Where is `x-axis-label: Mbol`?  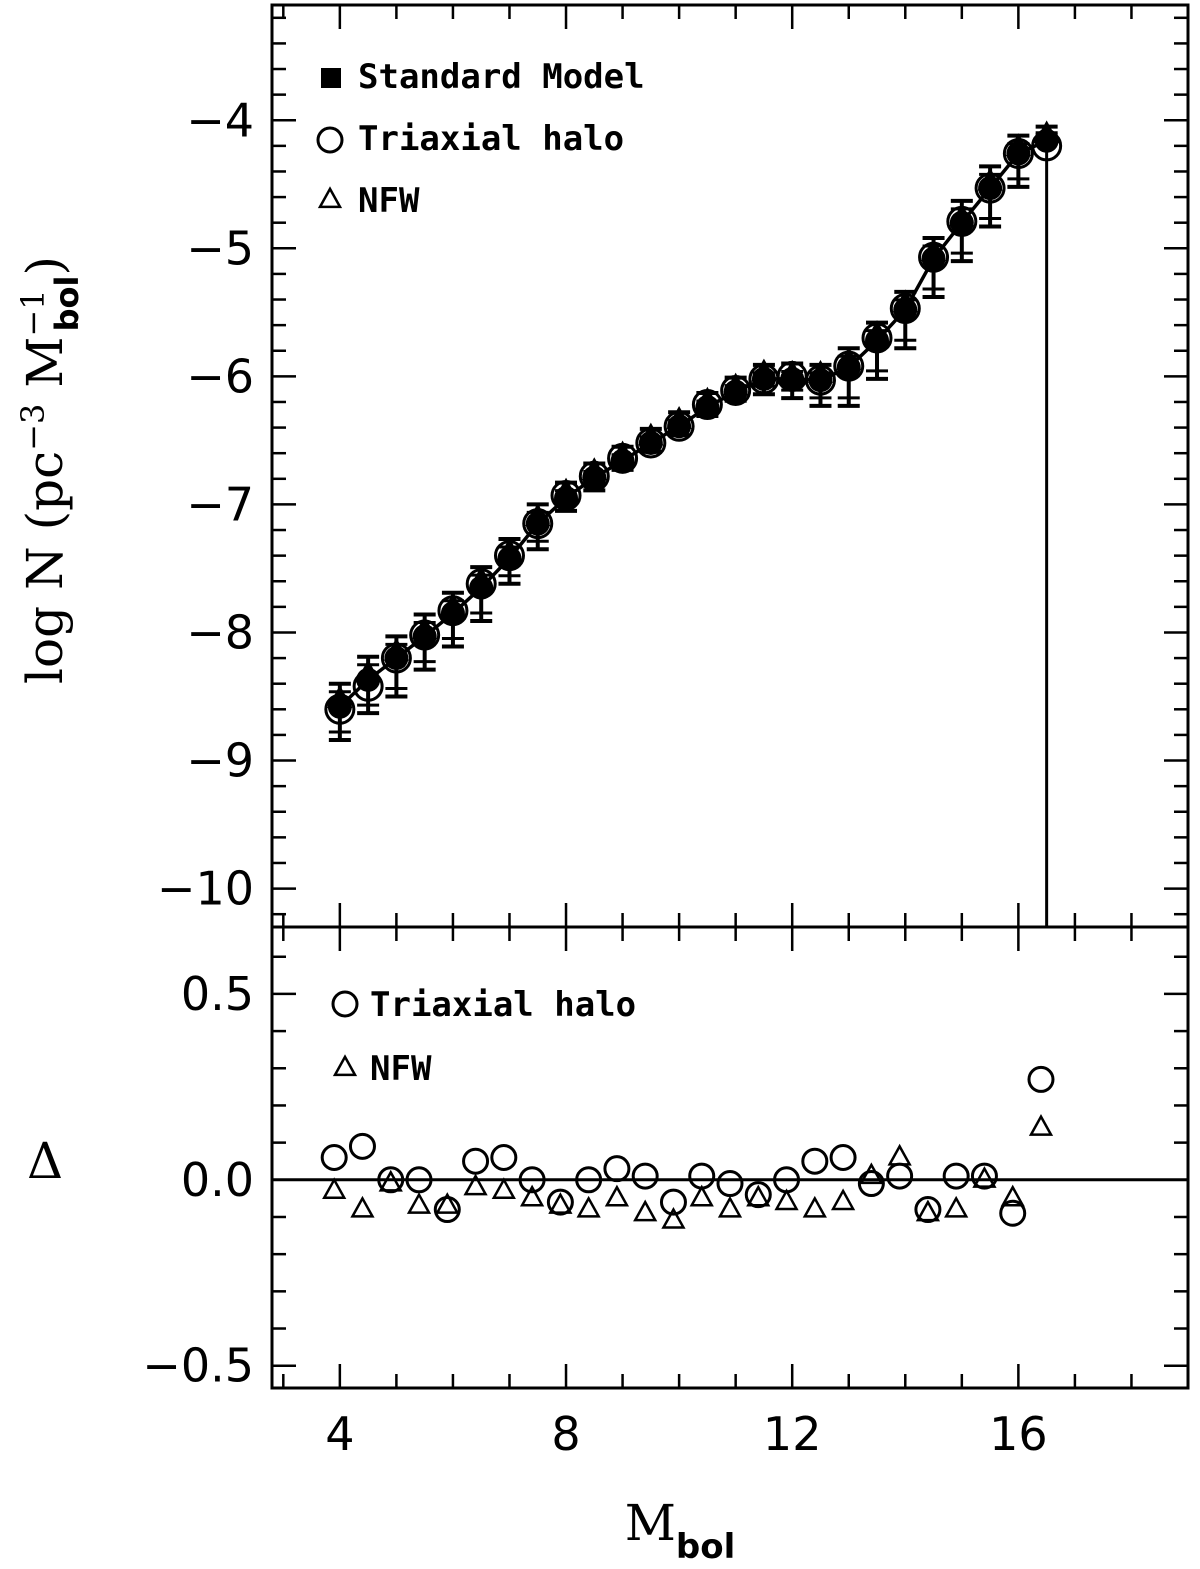 x-axis-label: Mbol is located at coordinates (680, 1530).